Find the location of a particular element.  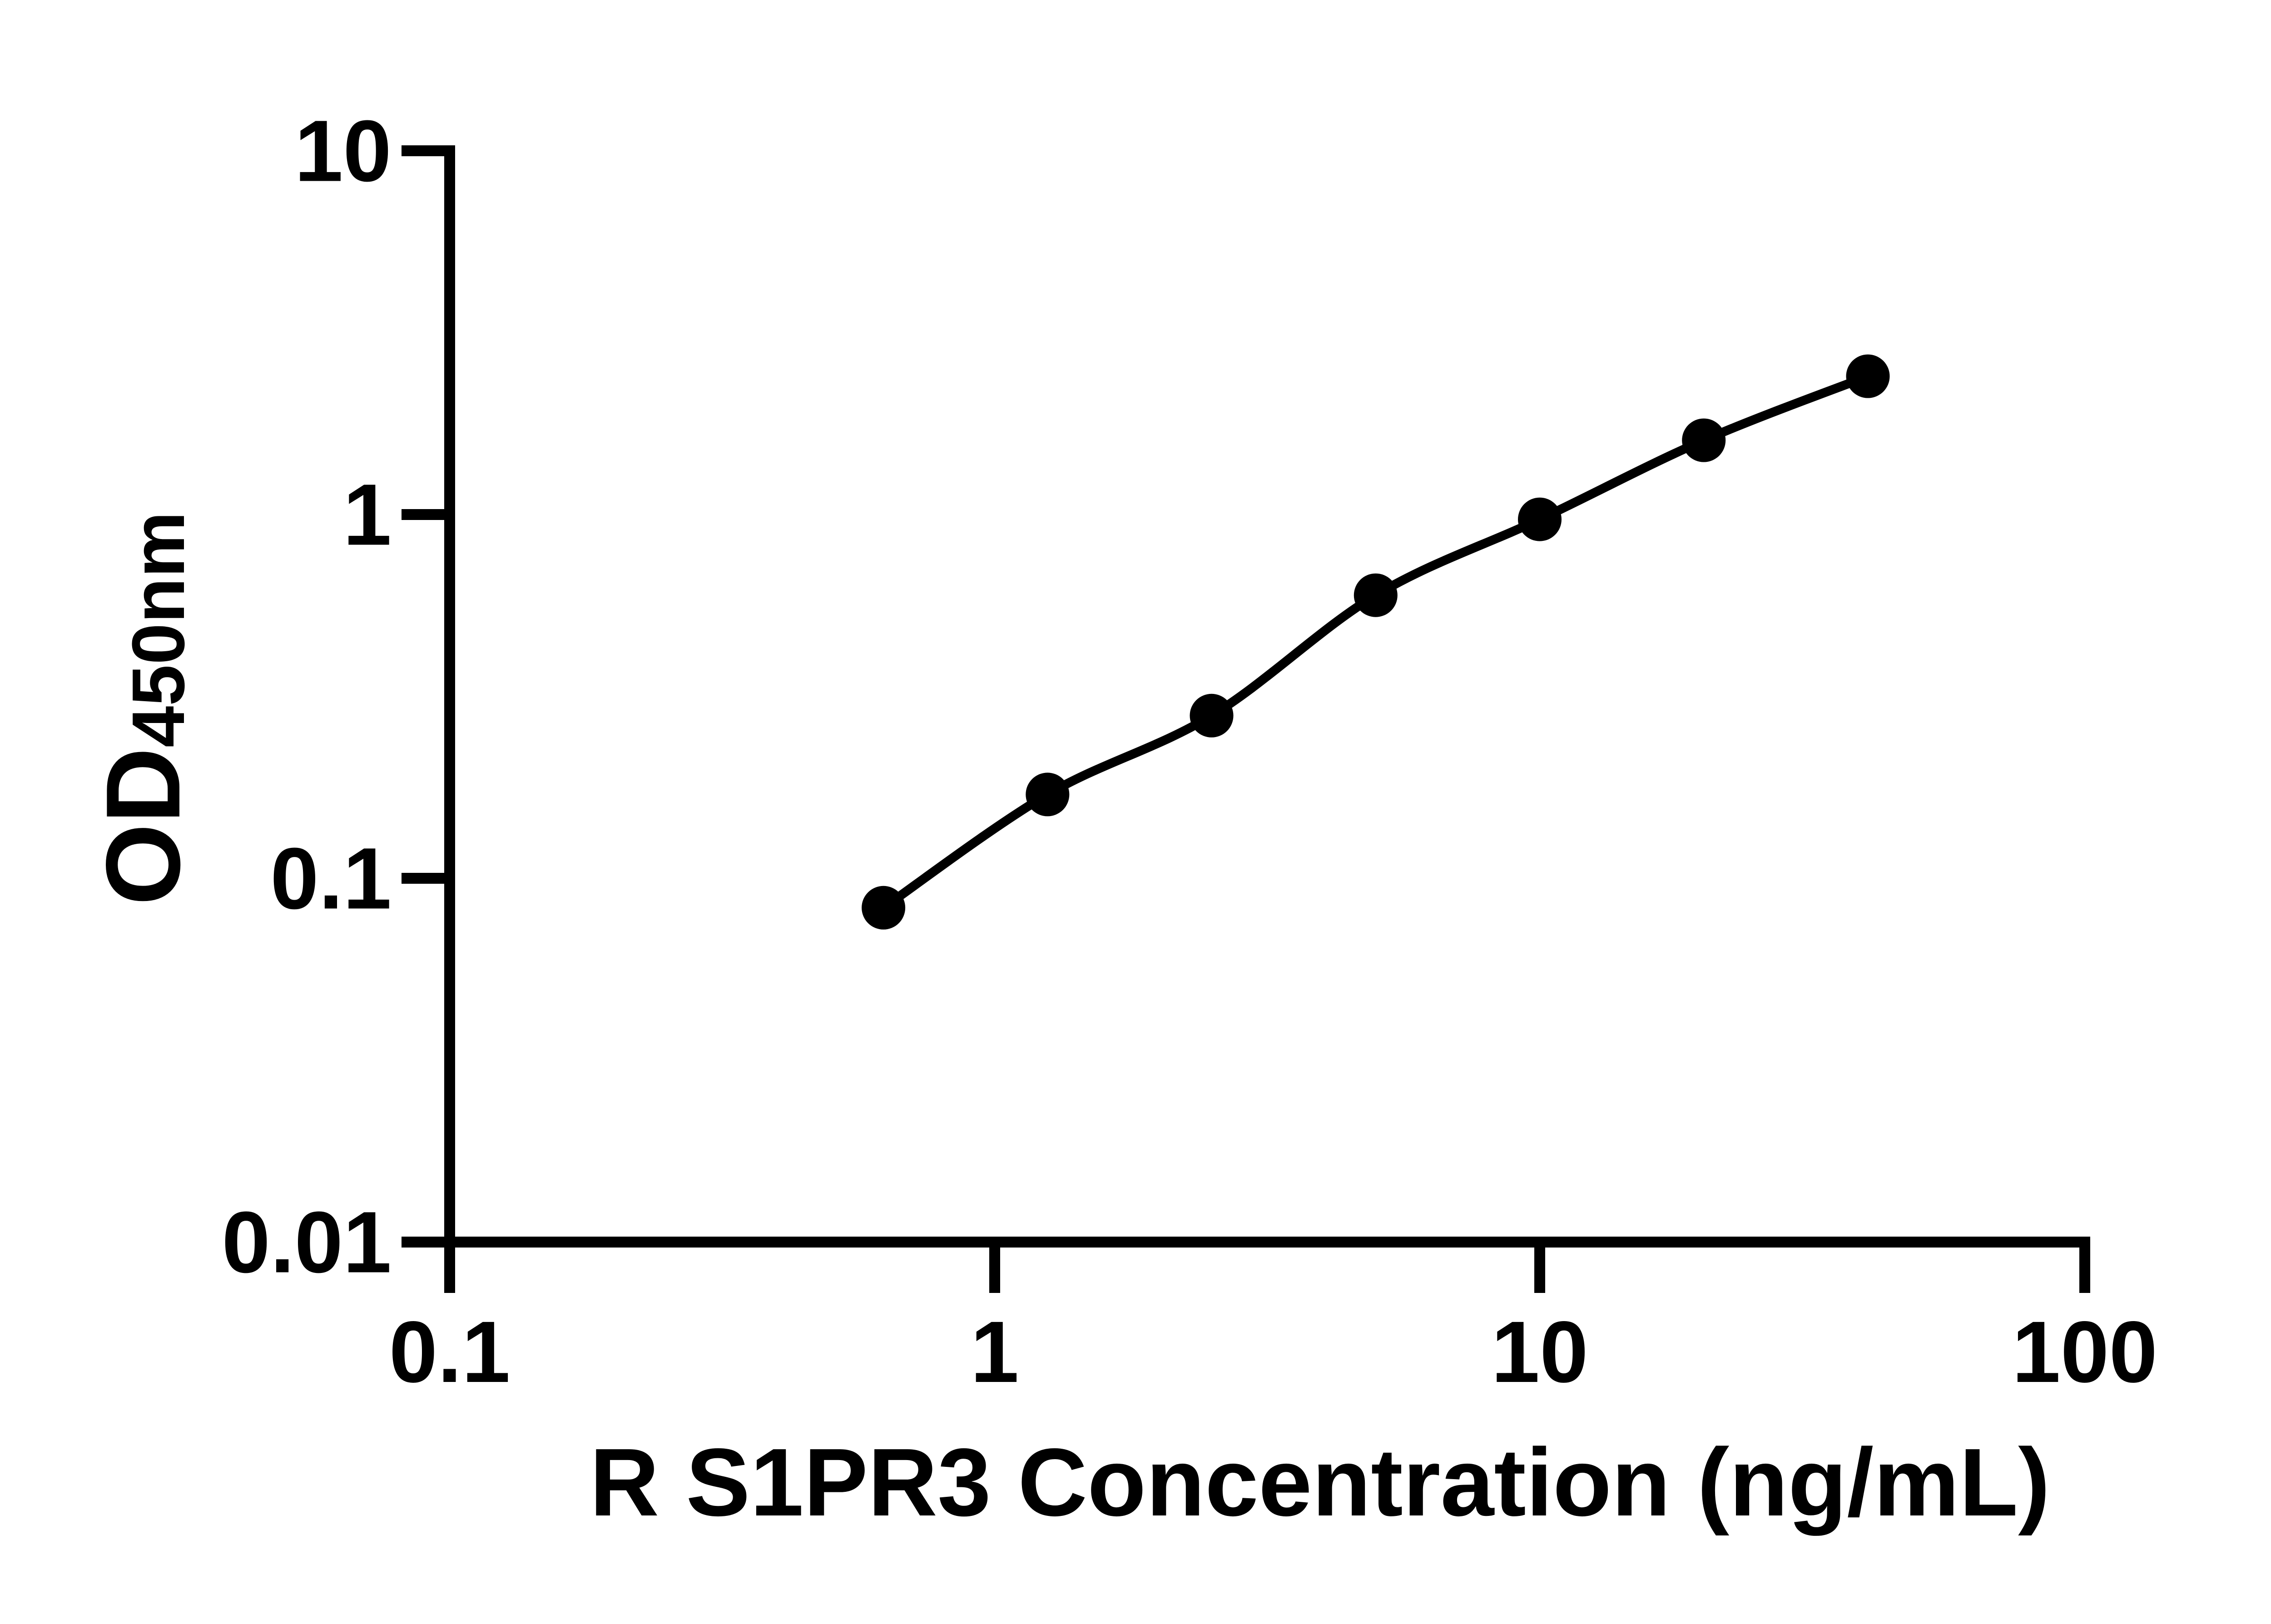

y-tick-label-0p01: 0.01 is located at coordinates (307, 1242).